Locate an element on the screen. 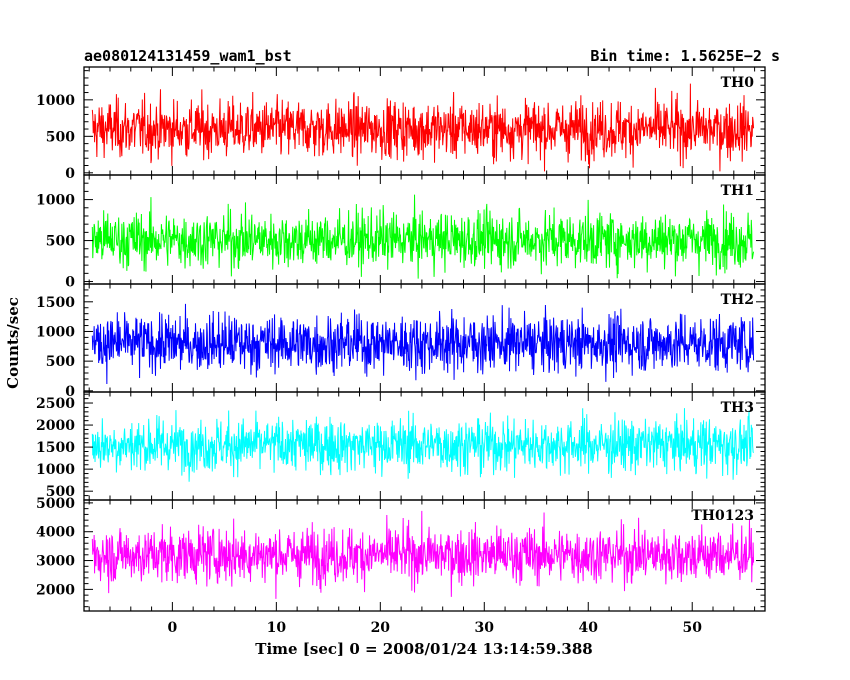  panel-label-th0: TH0 is located at coordinates (738, 83).